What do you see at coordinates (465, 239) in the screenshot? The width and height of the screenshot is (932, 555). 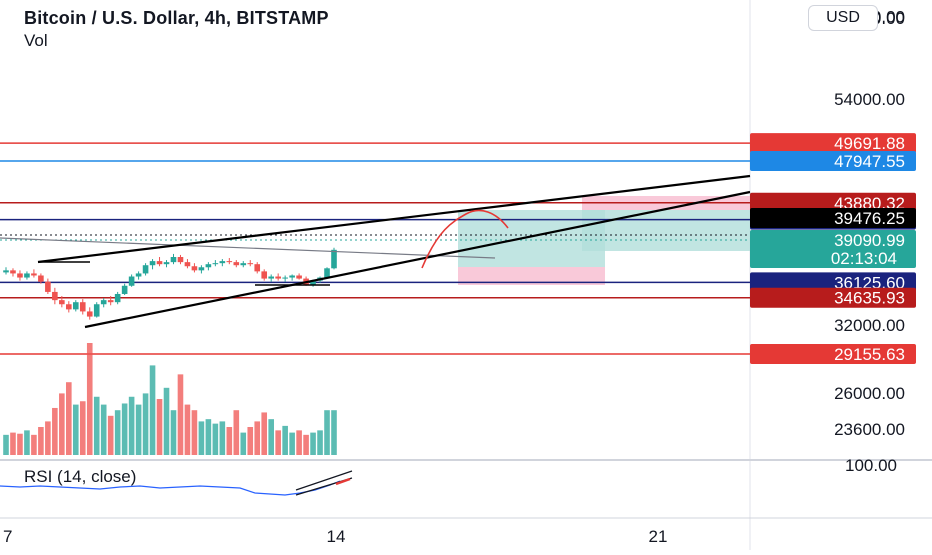 I see `projected-path-curve` at bounding box center [465, 239].